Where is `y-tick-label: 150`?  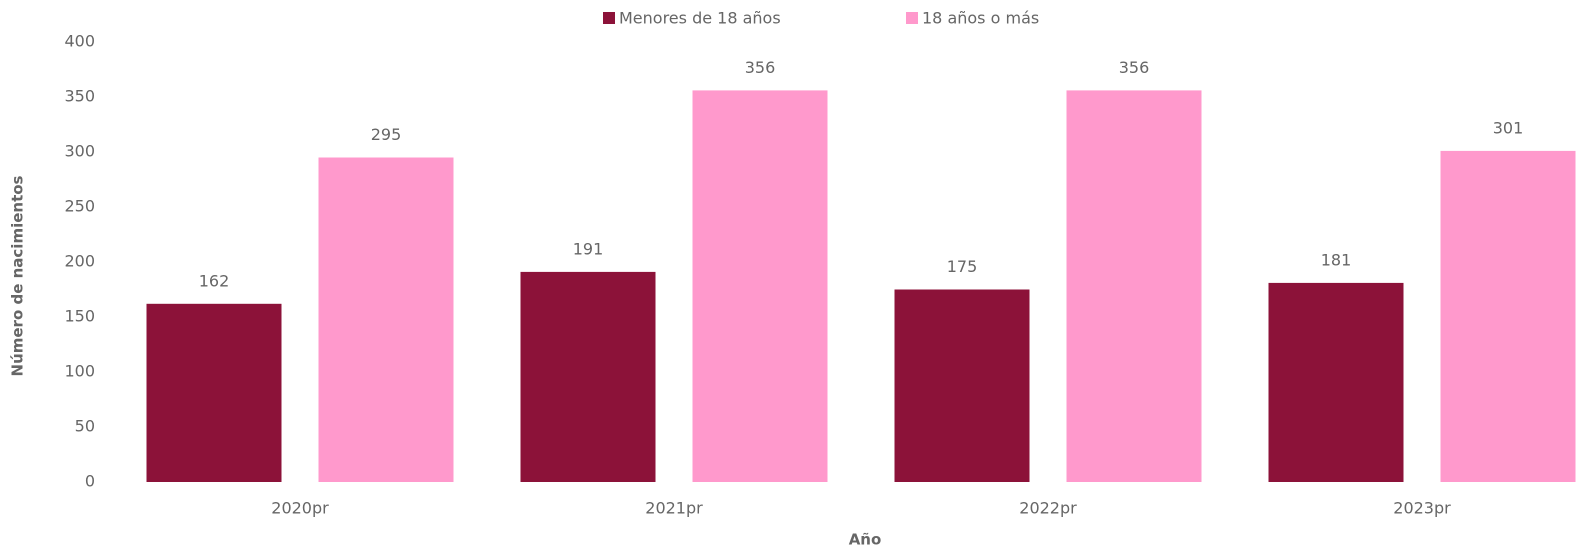 y-tick-label: 150 is located at coordinates (79, 316).